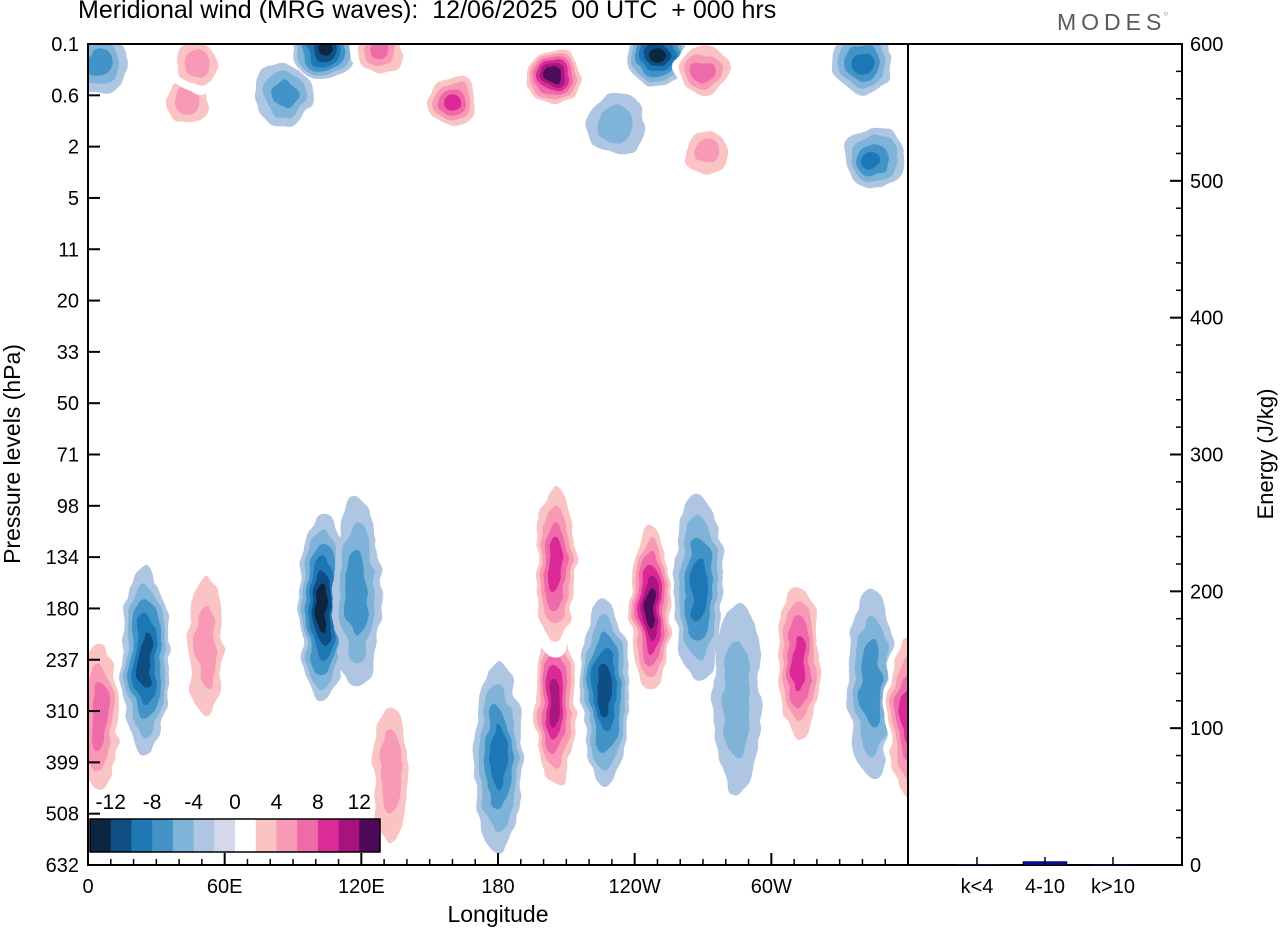 This screenshot has width=1280, height=930. Describe the element at coordinates (193, 802) in the screenshot. I see `colorbar-label: -4` at that location.